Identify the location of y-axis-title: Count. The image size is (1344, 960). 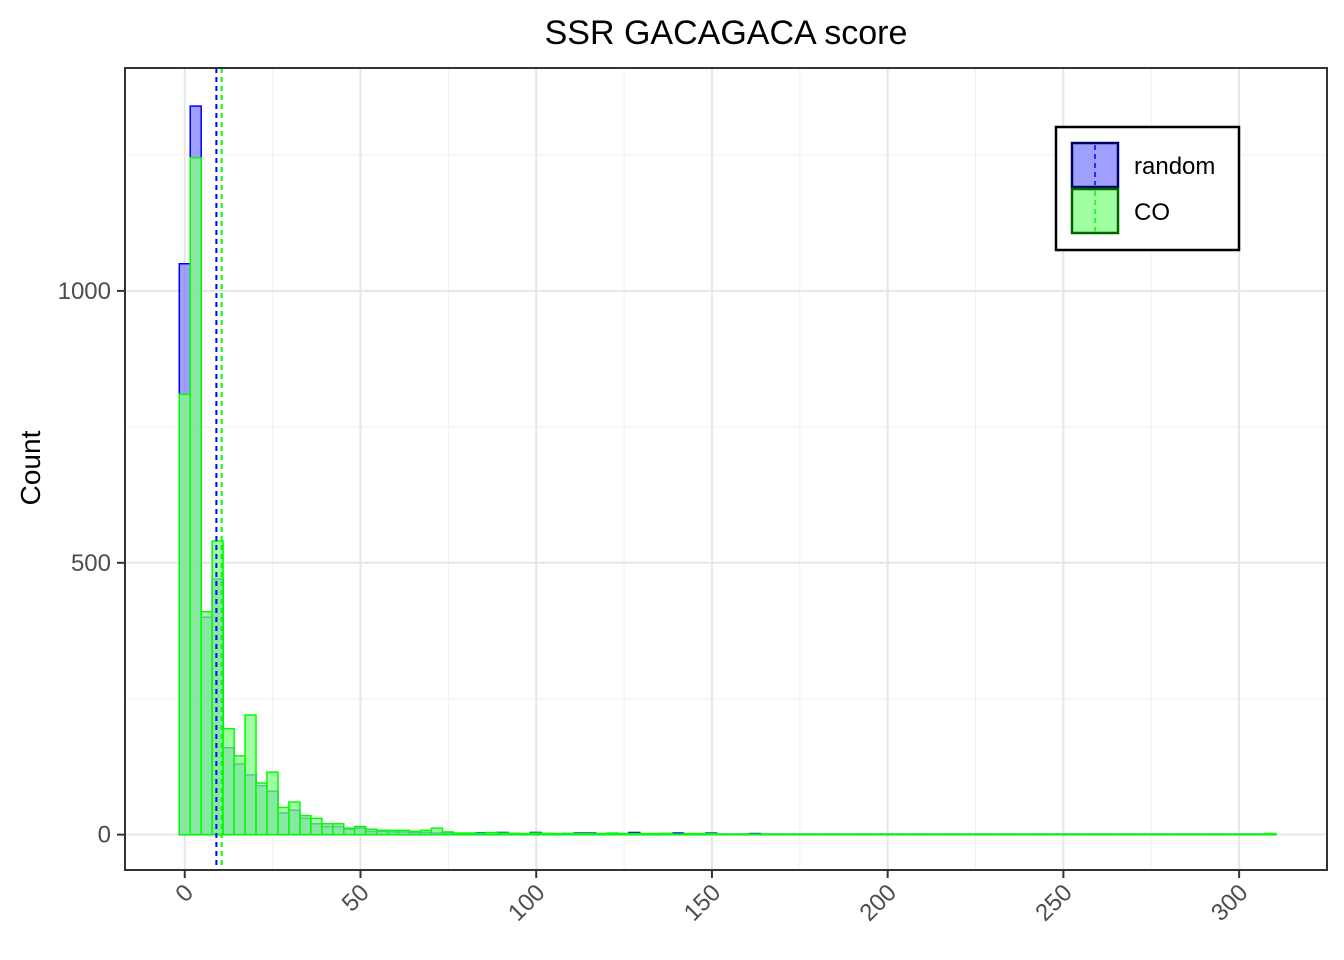
(30, 467).